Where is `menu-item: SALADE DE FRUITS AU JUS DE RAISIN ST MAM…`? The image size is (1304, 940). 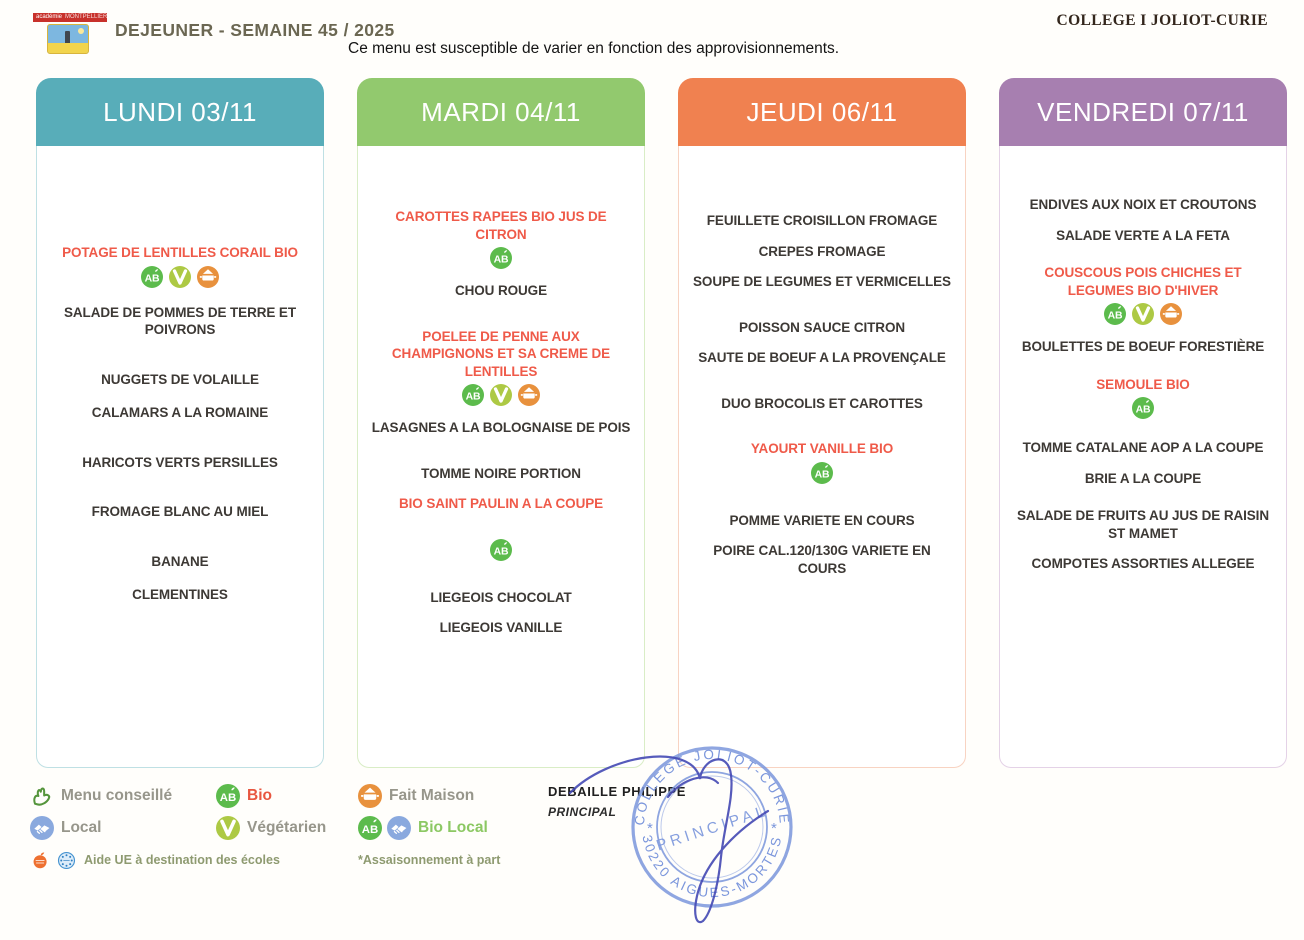 menu-item: SALADE DE FRUITS AU JUS DE RAISIN ST MAM… is located at coordinates (1143, 524).